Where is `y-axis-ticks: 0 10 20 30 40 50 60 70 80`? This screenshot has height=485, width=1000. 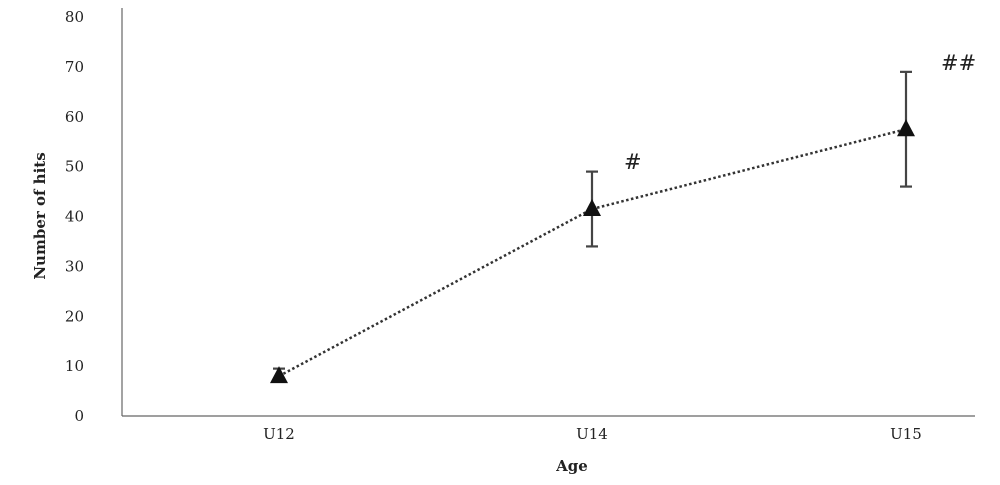 y-axis-ticks: 0 10 20 30 40 50 60 70 80 is located at coordinates (74, 216).